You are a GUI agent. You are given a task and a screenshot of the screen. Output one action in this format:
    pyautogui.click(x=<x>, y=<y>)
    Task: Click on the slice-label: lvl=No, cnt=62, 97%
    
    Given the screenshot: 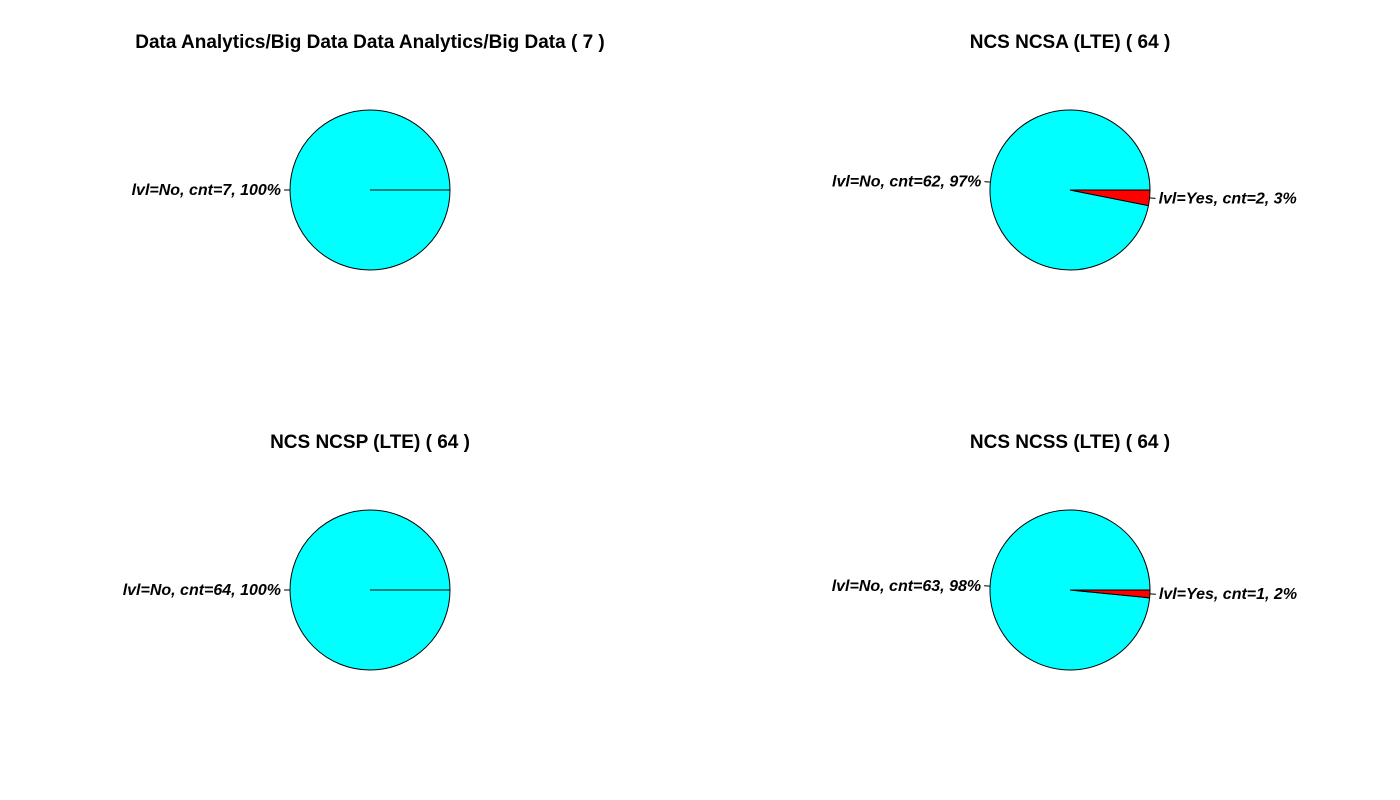 What is the action you would take?
    pyautogui.click(x=906, y=182)
    